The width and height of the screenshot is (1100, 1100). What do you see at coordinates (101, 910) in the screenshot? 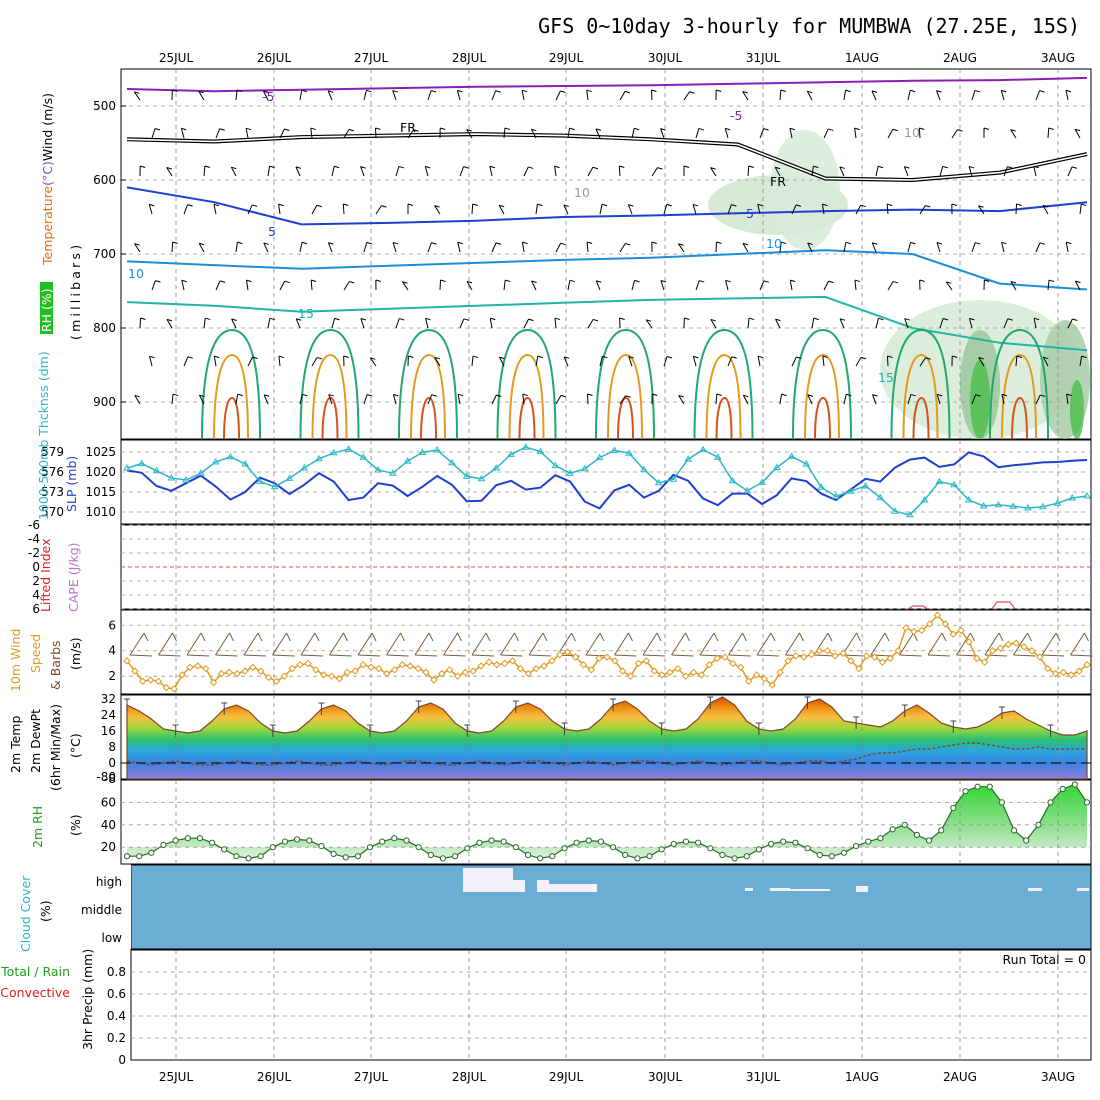
I see `cloud-axis: high middle low` at bounding box center [101, 910].